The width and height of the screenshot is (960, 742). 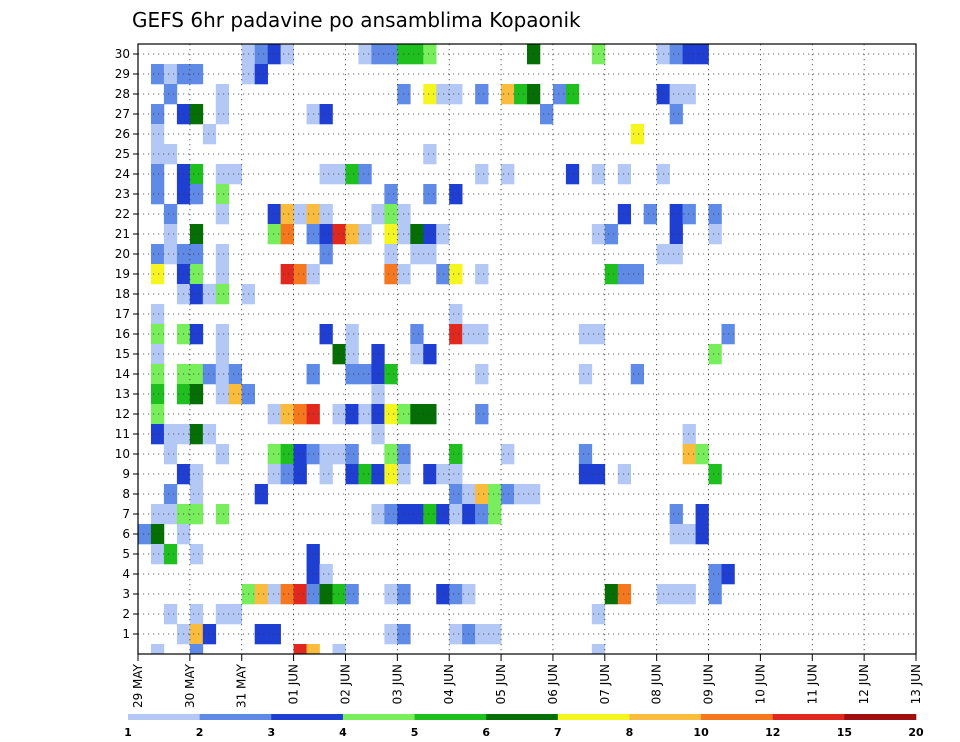 I want to click on x-tick-label: 12 JUN, so click(x=864, y=684).